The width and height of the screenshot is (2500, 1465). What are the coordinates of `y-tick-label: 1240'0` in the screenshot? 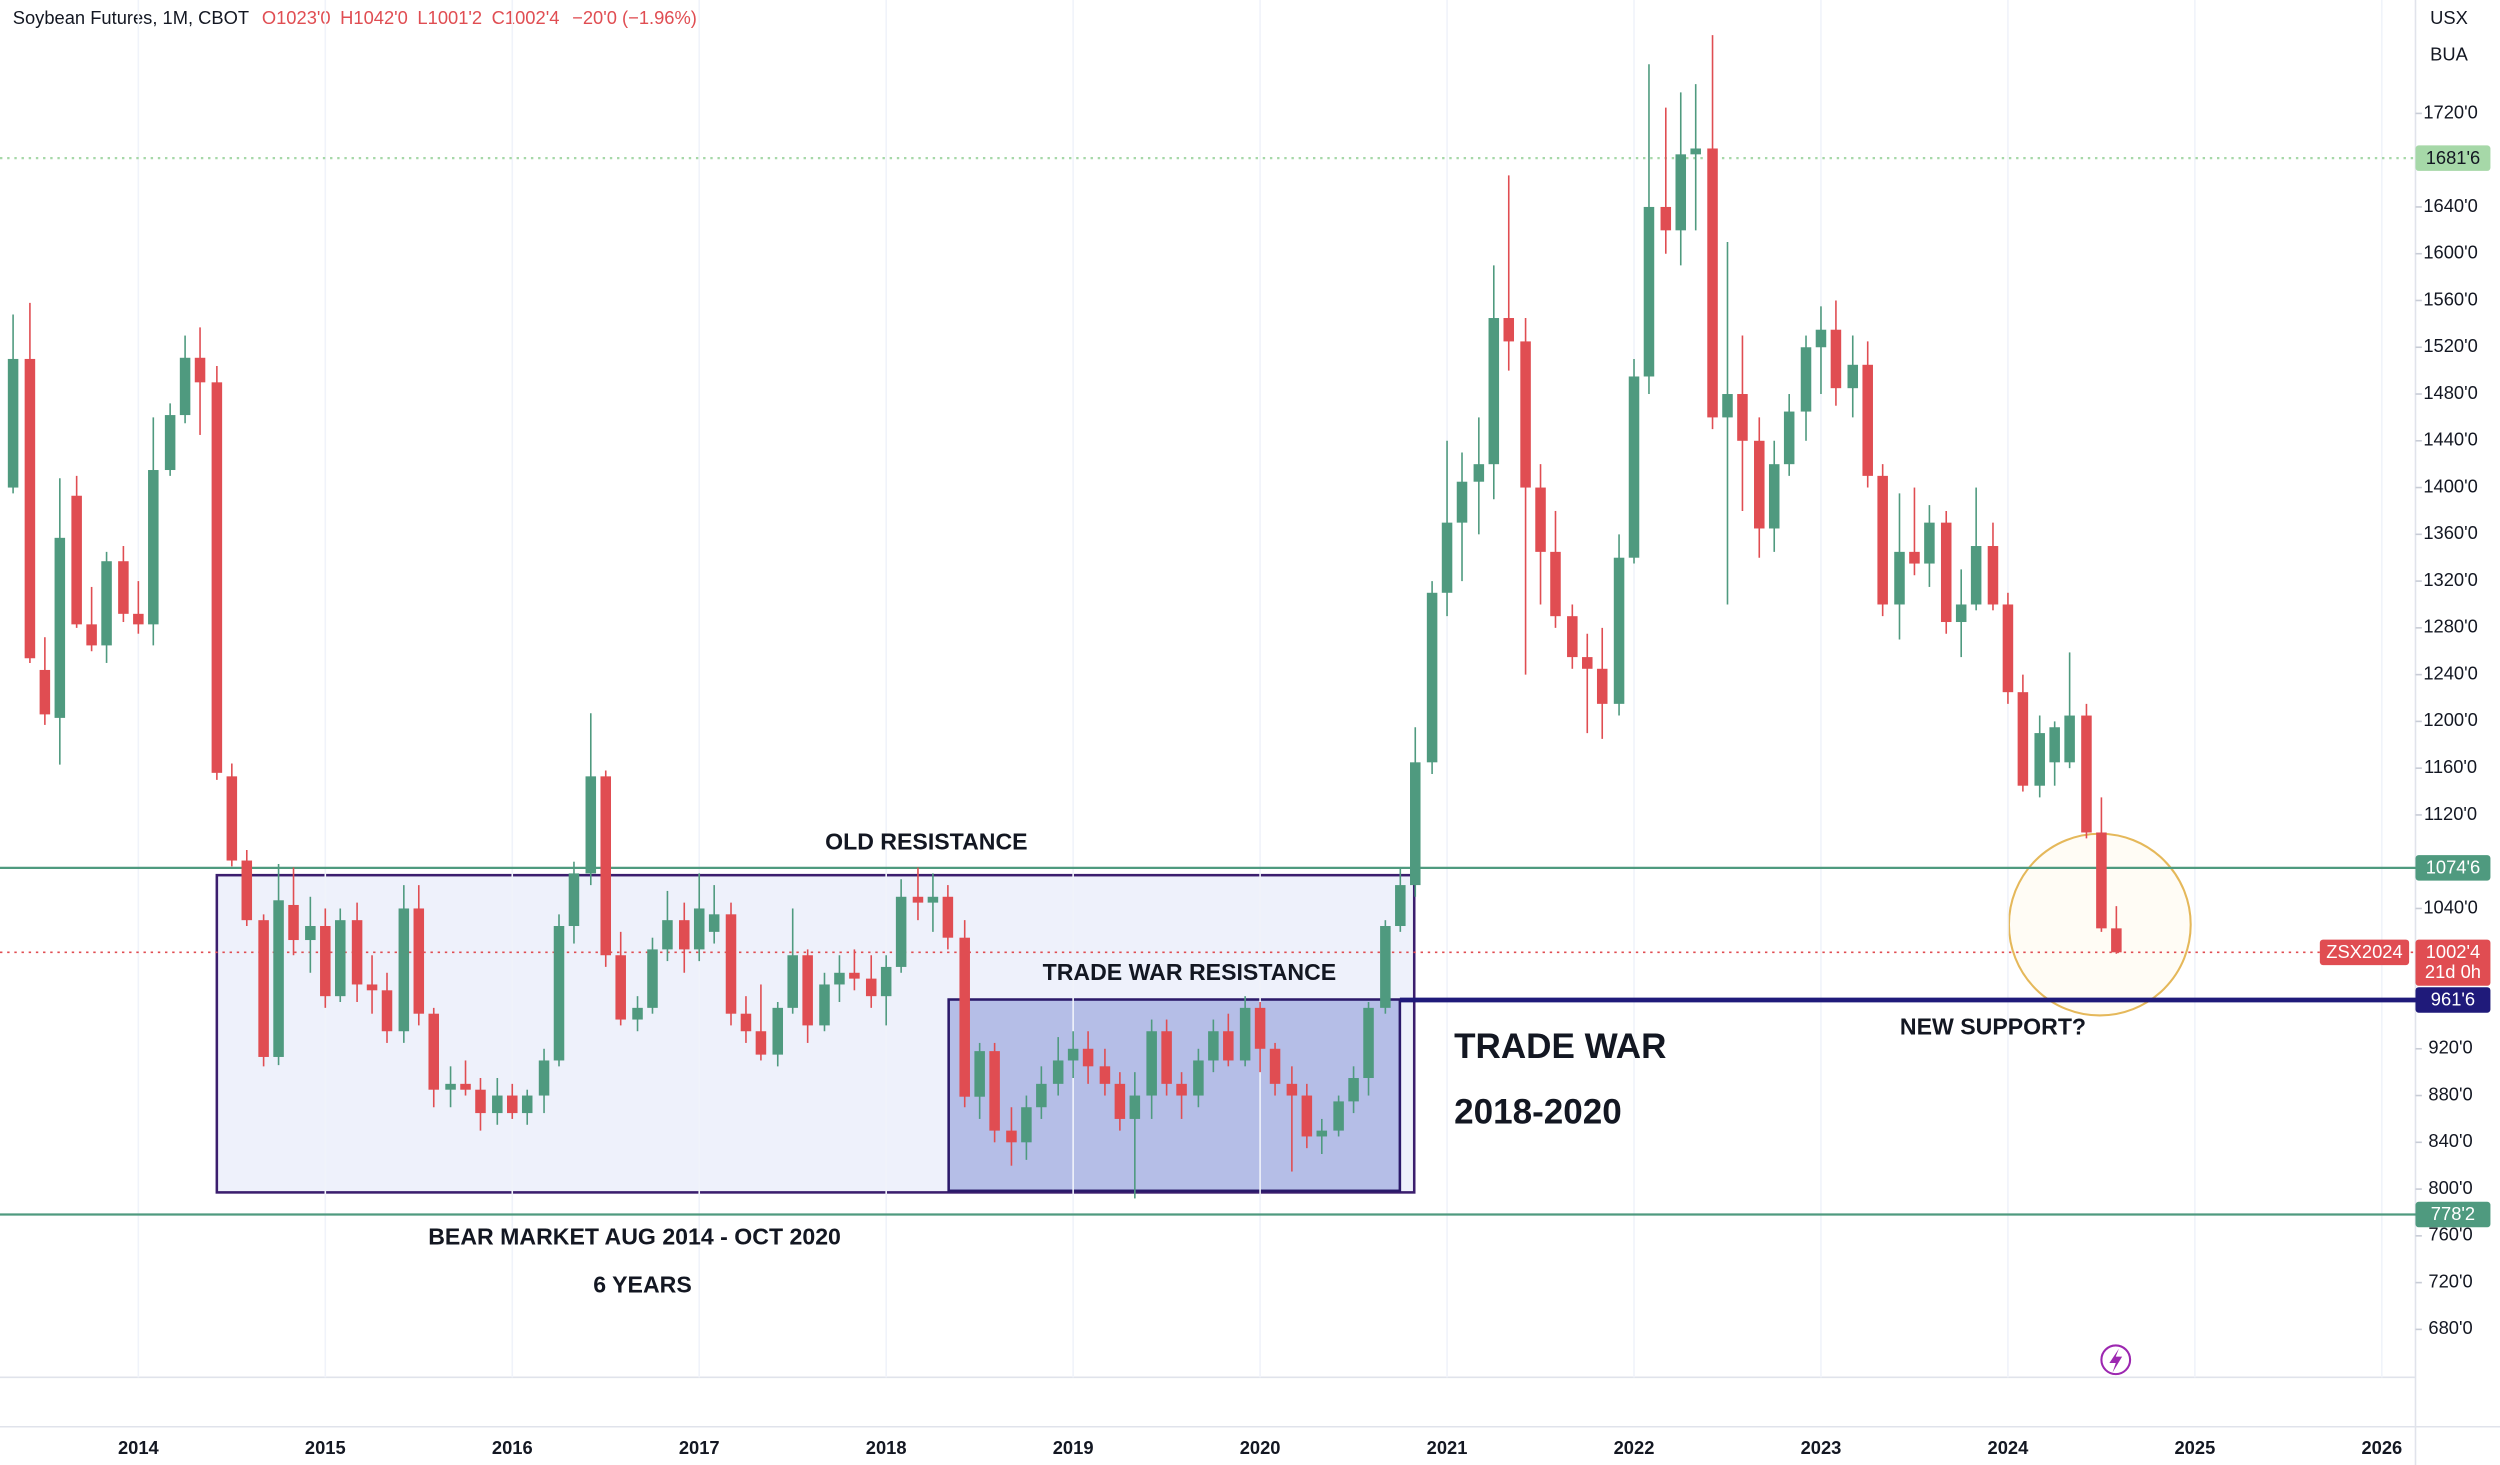 It's located at (2450, 672).